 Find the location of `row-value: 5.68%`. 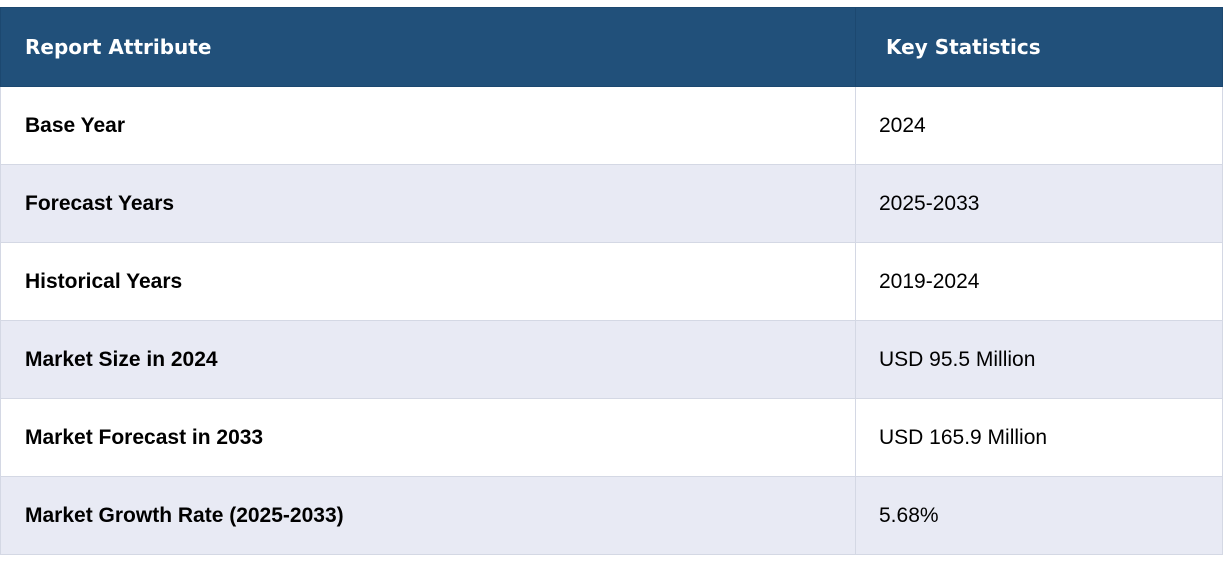

row-value: 5.68% is located at coordinates (1039, 516).